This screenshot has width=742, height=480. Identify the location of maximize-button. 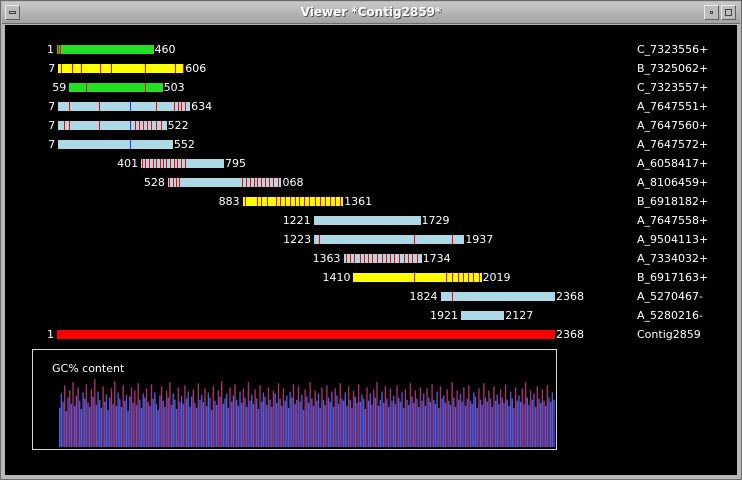
(728, 12).